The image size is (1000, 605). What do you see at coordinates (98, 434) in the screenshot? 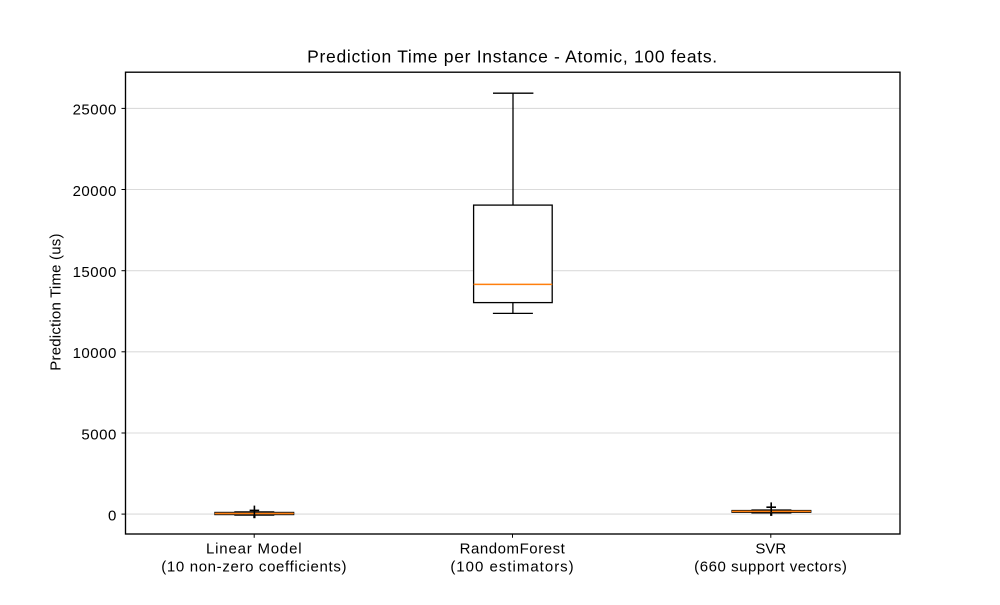
I see `svg-text: 5000` at bounding box center [98, 434].